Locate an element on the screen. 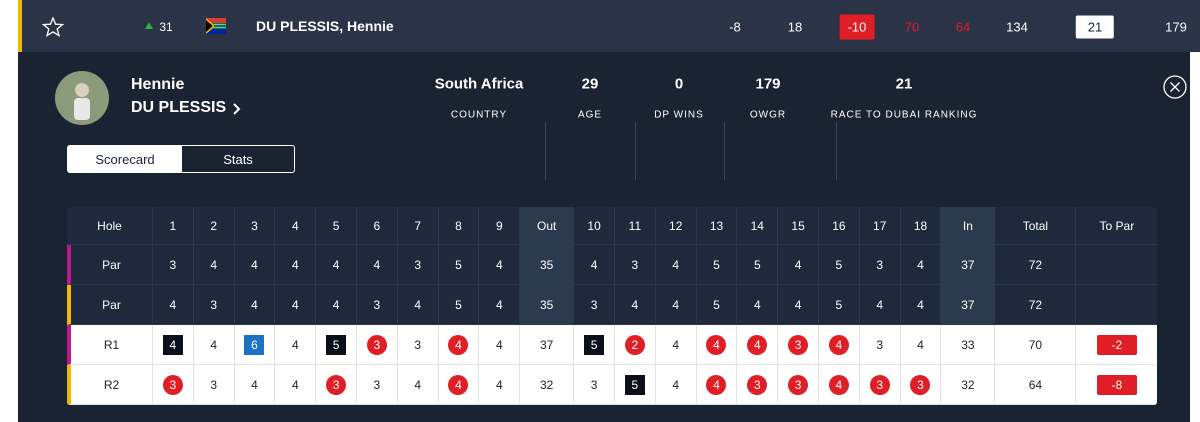 The image size is (1200, 422). header-cell: 14 is located at coordinates (758, 226).